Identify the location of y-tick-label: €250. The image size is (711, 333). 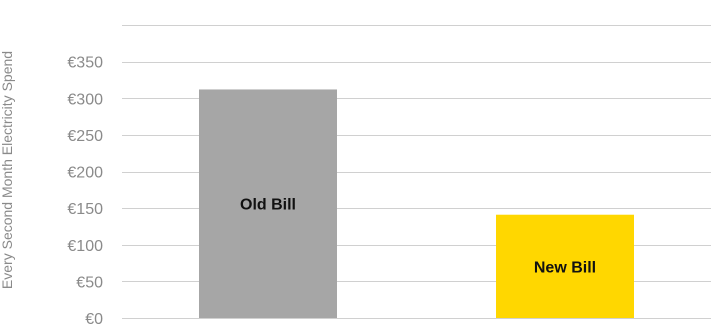
(85, 136).